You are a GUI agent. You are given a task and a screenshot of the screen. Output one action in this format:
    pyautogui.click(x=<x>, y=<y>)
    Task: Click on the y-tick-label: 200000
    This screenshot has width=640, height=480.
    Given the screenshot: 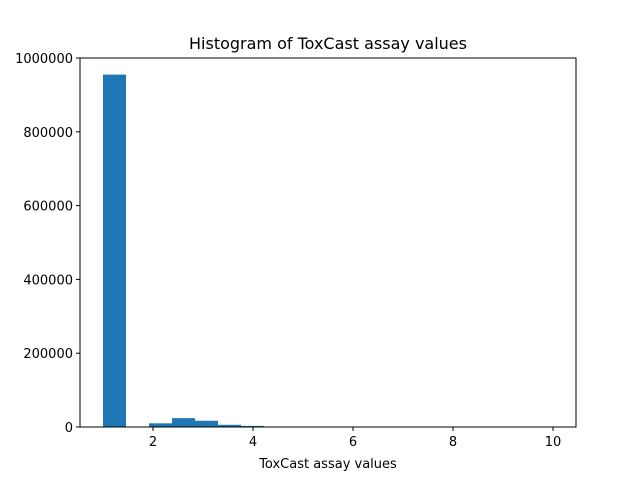 What is the action you would take?
    pyautogui.click(x=48, y=354)
    